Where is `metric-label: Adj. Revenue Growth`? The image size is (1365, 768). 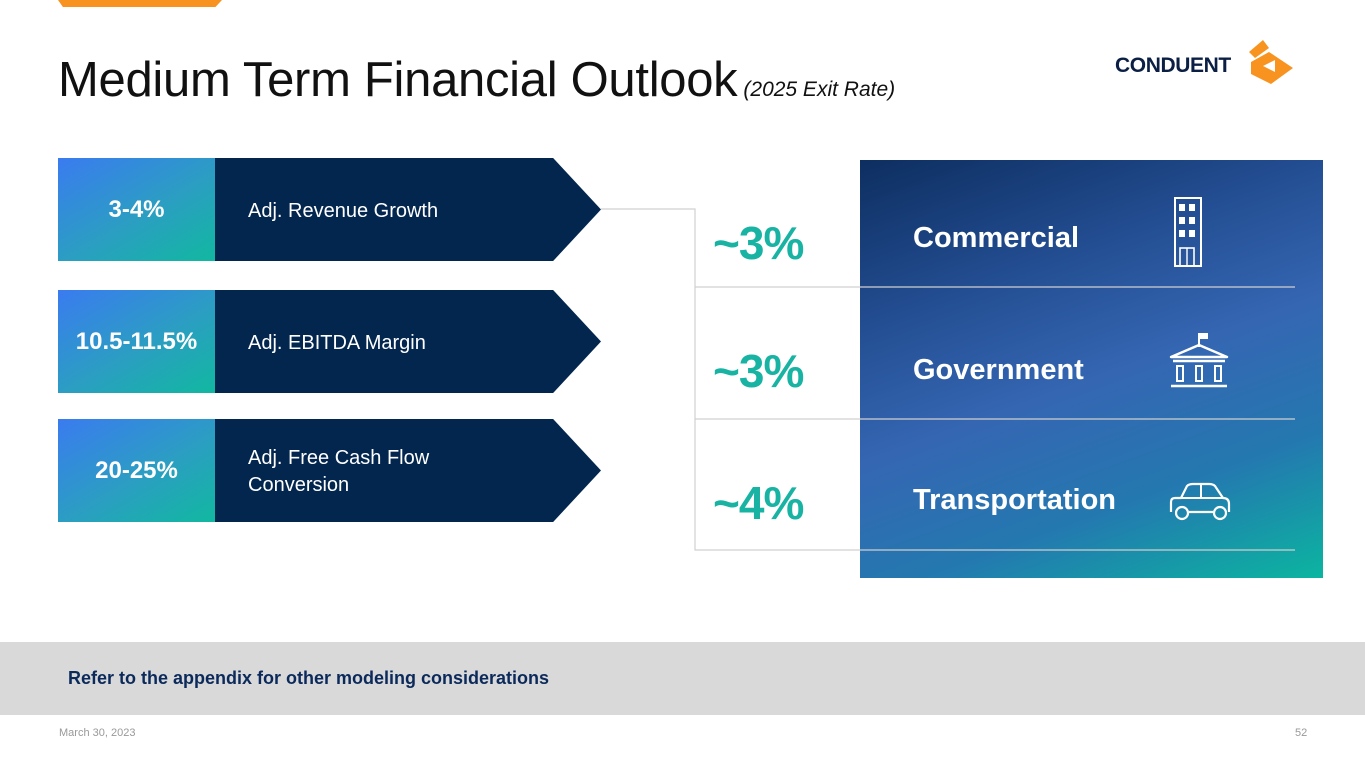 metric-label: Adj. Revenue Growth is located at coordinates (343, 211).